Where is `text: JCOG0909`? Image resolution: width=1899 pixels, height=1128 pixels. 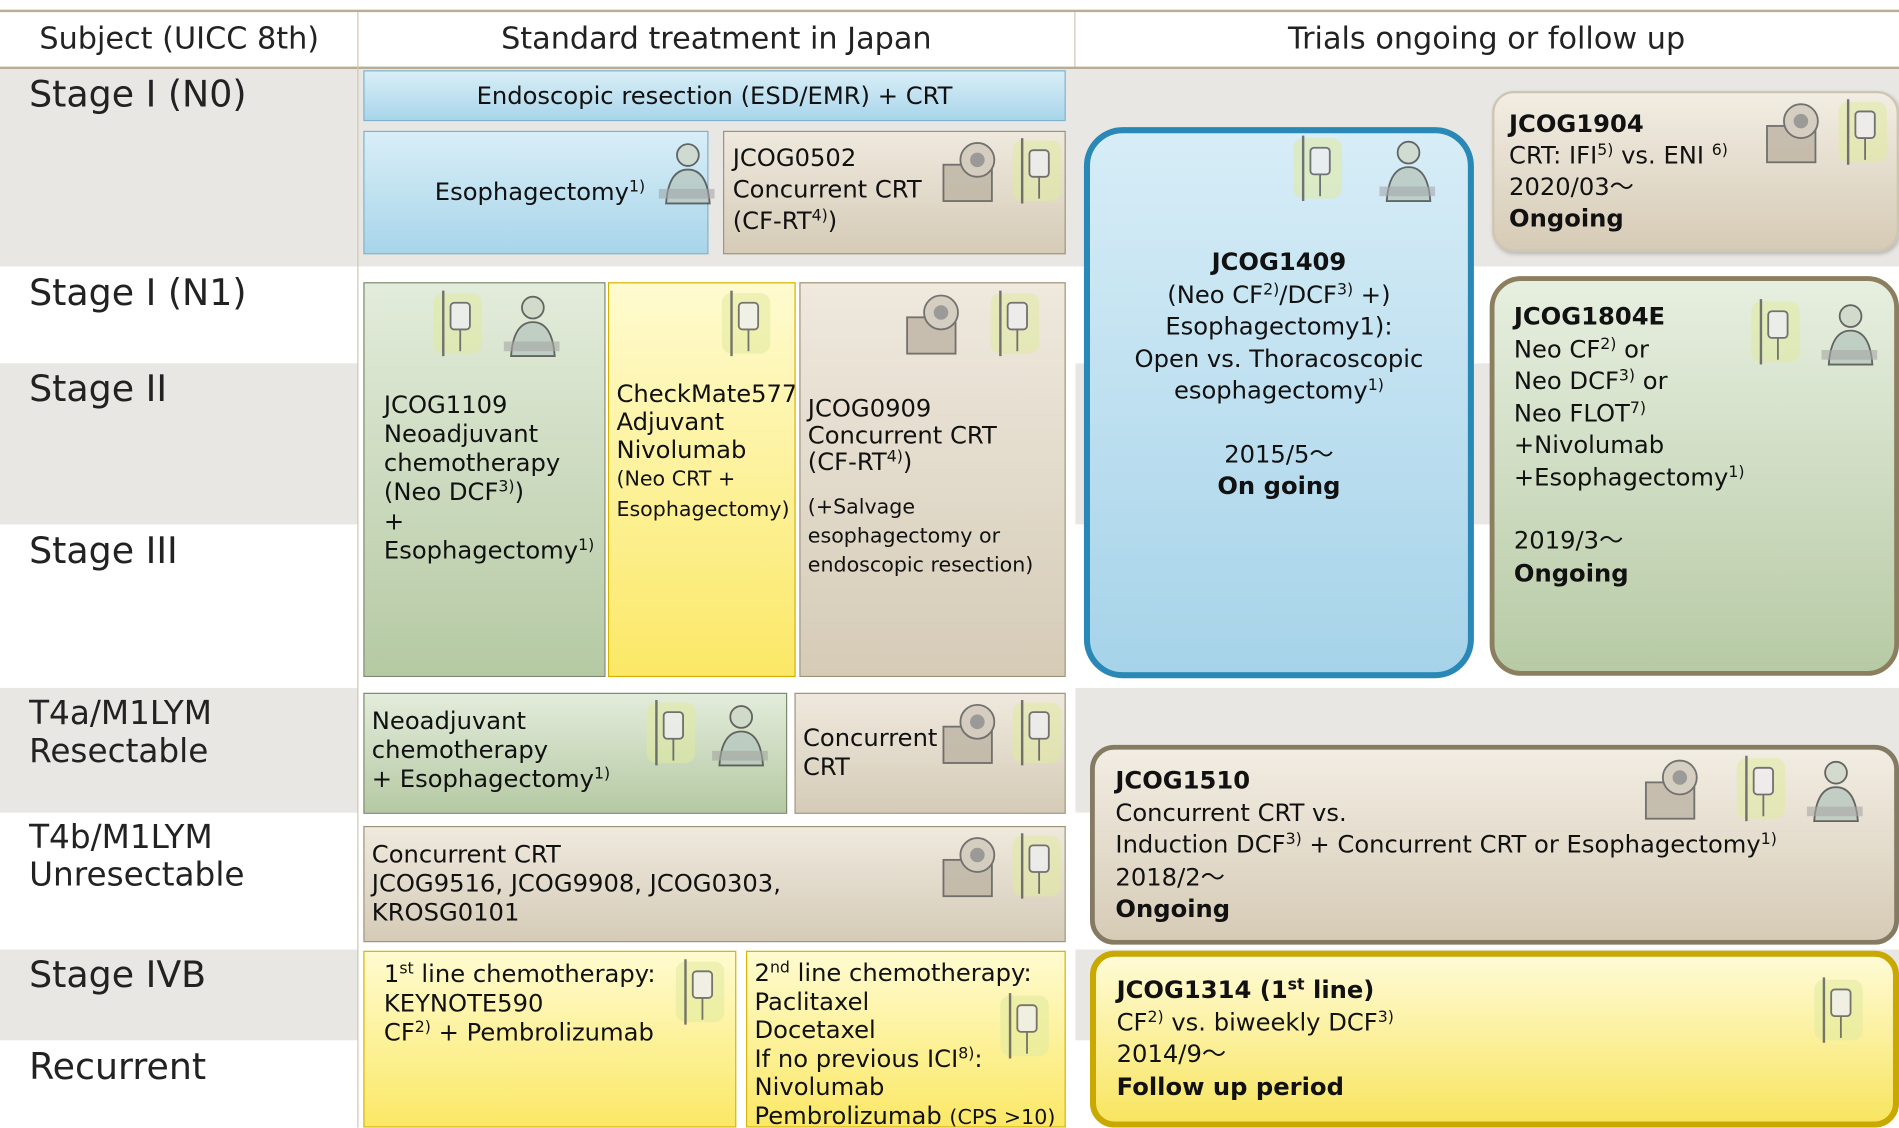
text: JCOG0909 is located at coordinates (869, 408).